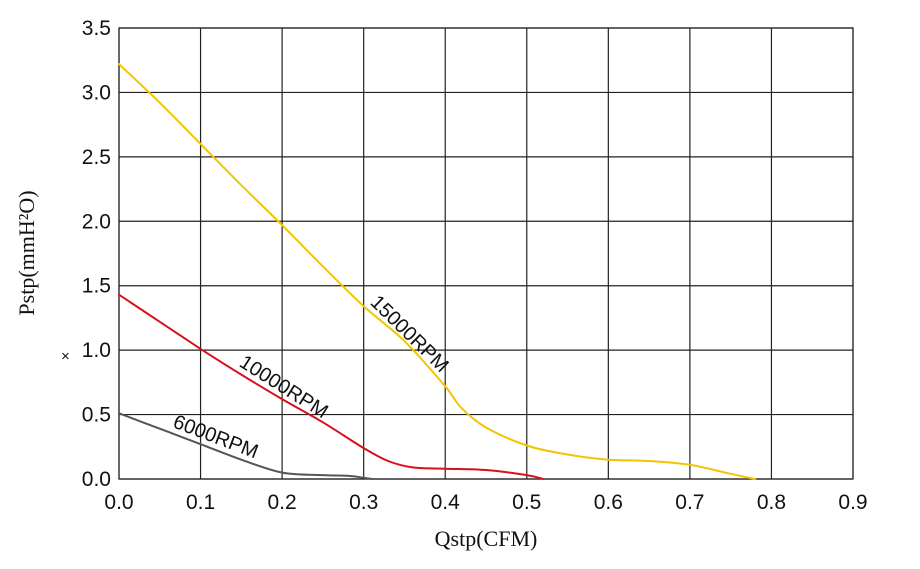 The image size is (920, 569). I want to click on x-tick-label: 0.5, so click(526, 502).